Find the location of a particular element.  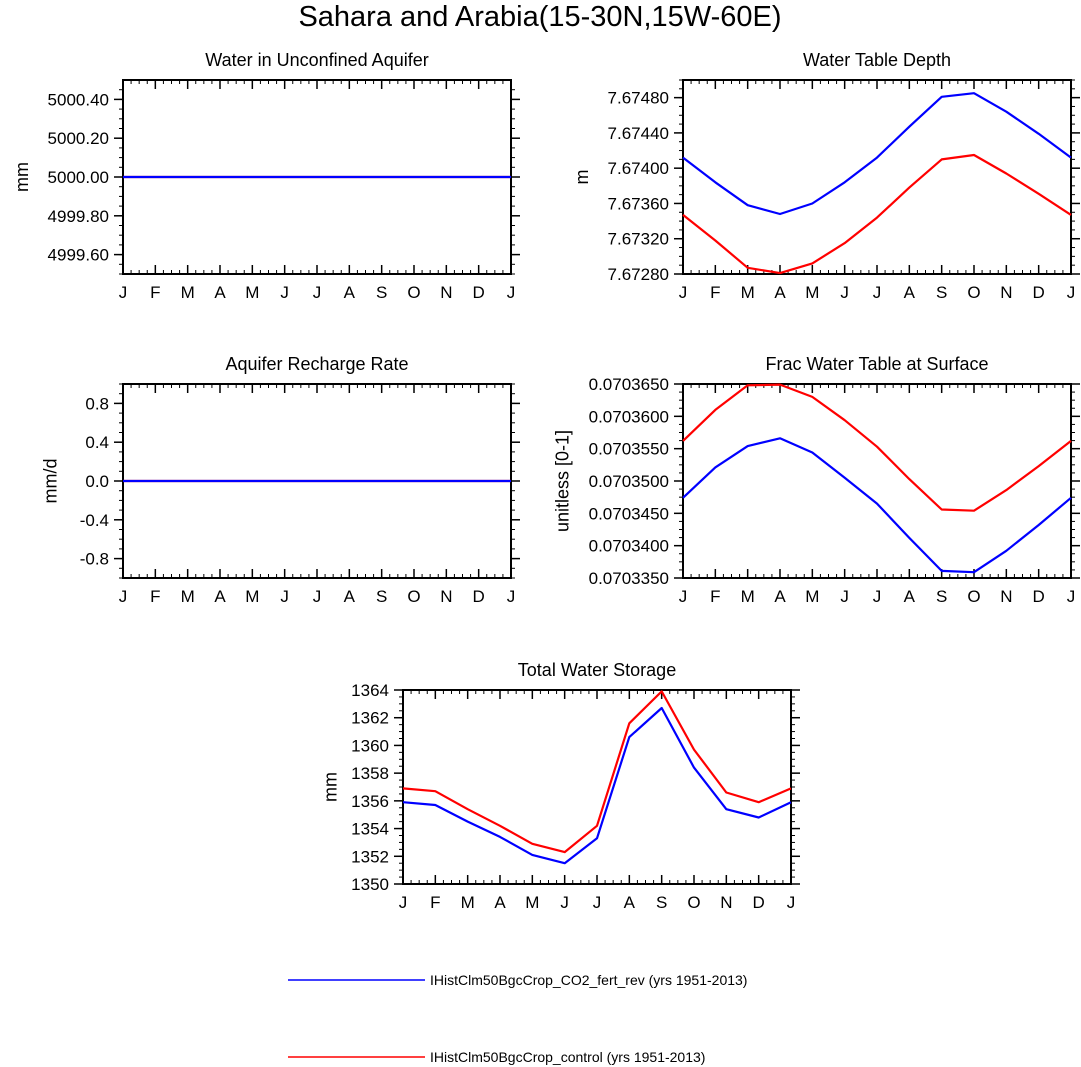

y-tick-label: 0.0703600 is located at coordinates (629, 416).